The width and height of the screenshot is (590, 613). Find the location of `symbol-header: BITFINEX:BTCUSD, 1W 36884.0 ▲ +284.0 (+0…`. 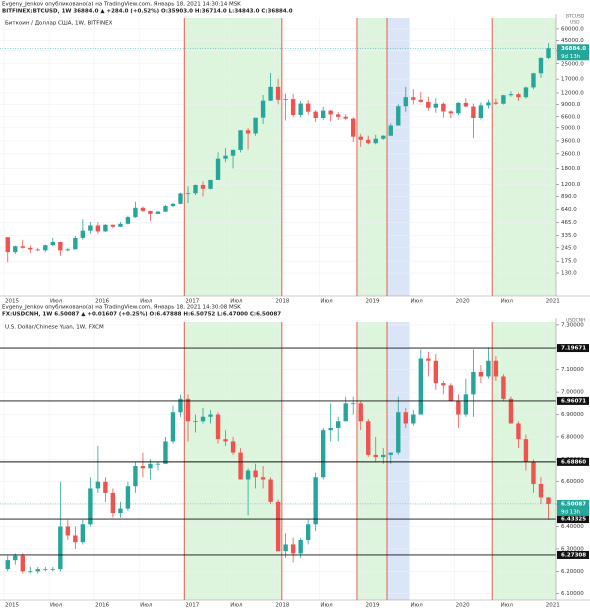

symbol-header: BITFINEX:BTCUSD, 1W 36884.0 ▲ +284.0 (+0… is located at coordinates (147, 12).